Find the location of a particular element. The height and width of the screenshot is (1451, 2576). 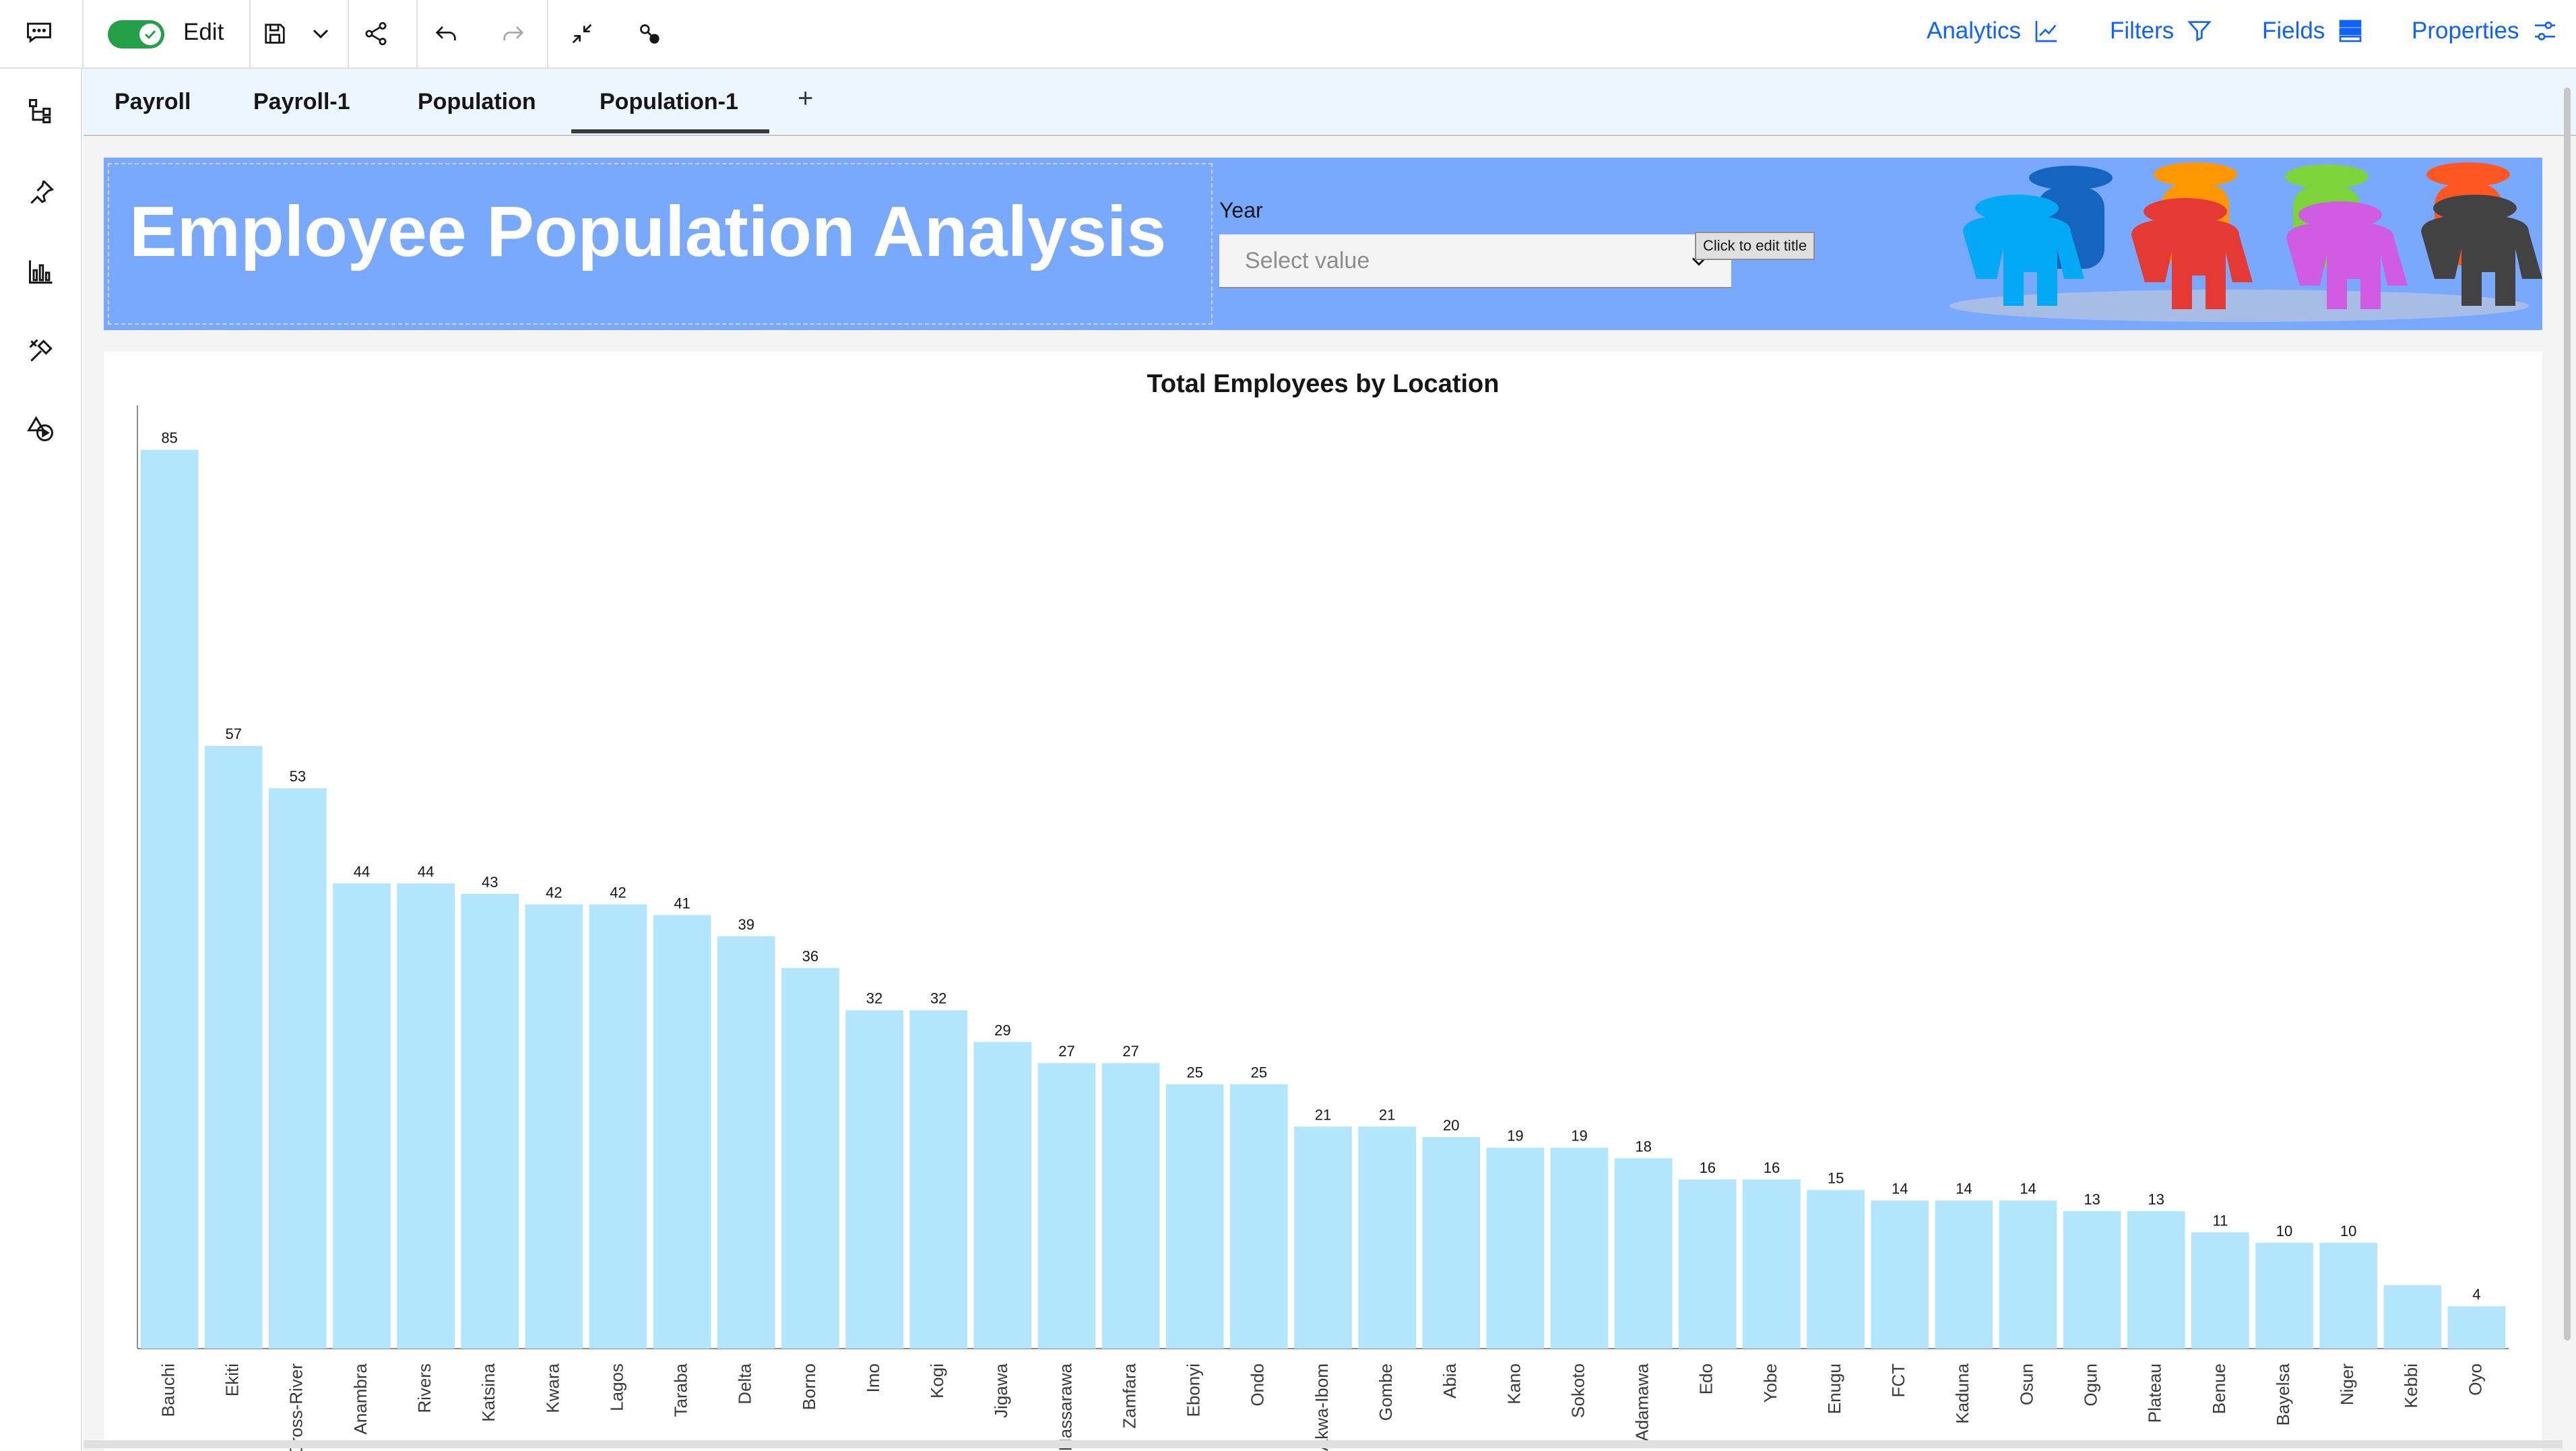

data-label: 53 is located at coordinates (298, 776).